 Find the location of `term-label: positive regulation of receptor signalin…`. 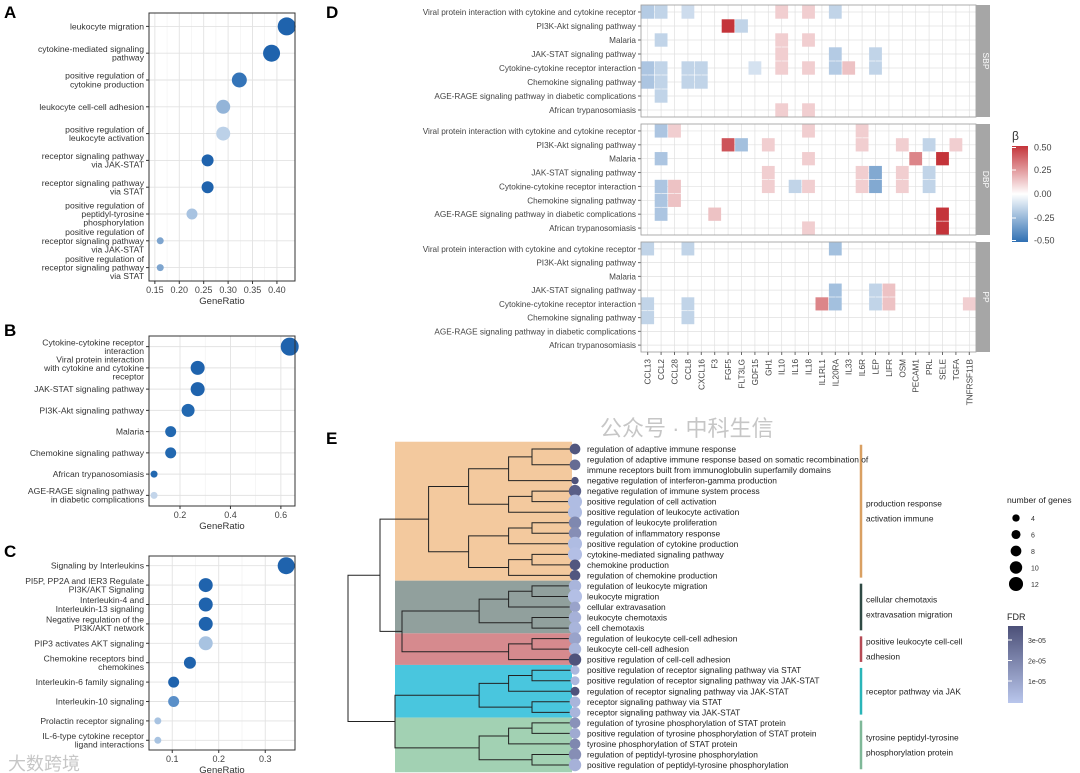

term-label: positive regulation of receptor signalin… is located at coordinates (703, 681).